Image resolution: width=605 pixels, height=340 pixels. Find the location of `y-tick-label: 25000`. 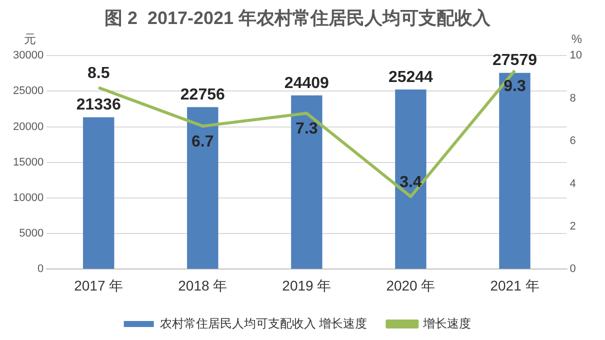

y-tick-label: 25000 is located at coordinates (28, 91).